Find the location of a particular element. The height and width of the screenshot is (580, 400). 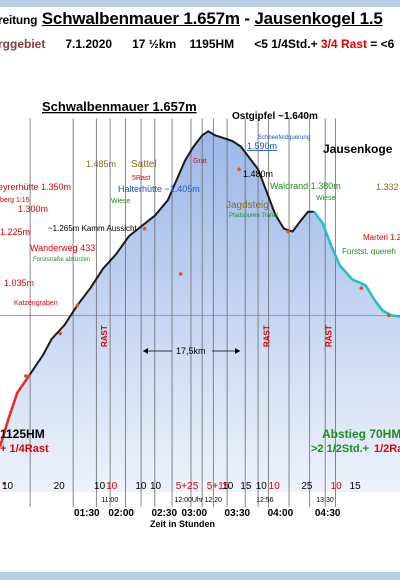

clock-label: 12:20 is located at coordinates (213, 500).